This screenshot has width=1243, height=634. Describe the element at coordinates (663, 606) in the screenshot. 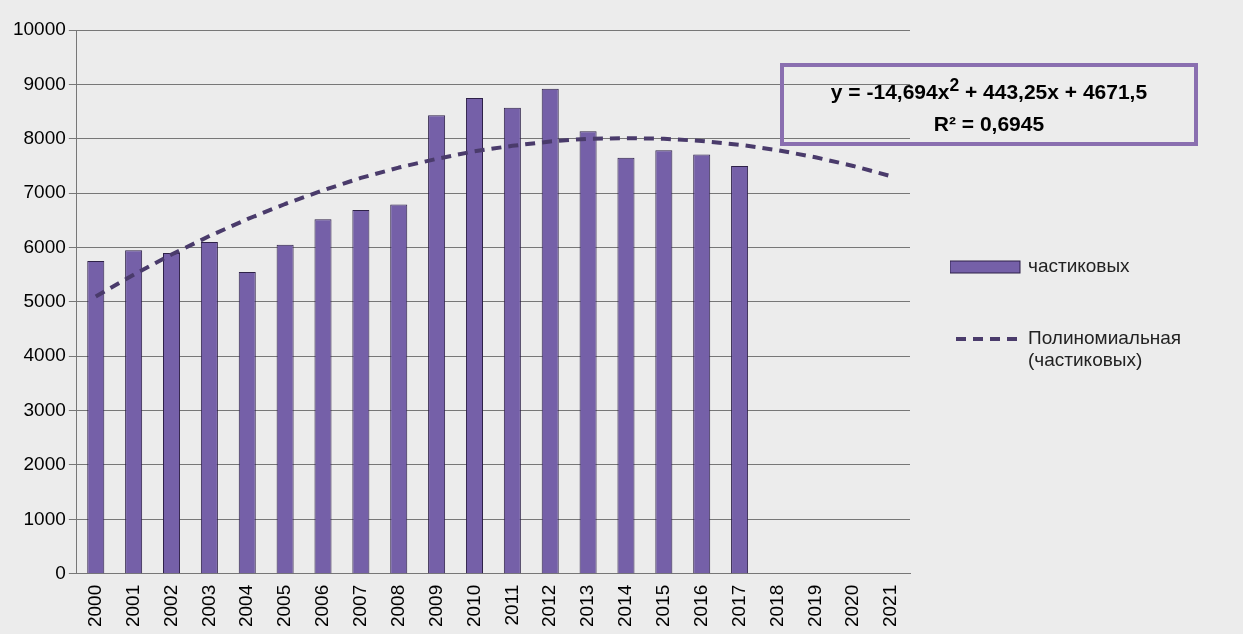

I see `x-tick-label: 2015` at that location.